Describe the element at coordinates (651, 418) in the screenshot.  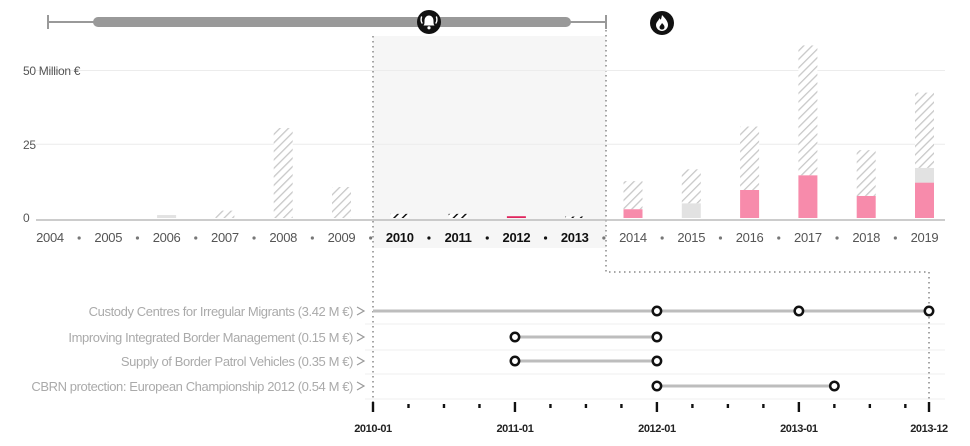
I see `timeline-axis: 2010-01 2011-01 2012-01 2013-01 2013-12` at that location.